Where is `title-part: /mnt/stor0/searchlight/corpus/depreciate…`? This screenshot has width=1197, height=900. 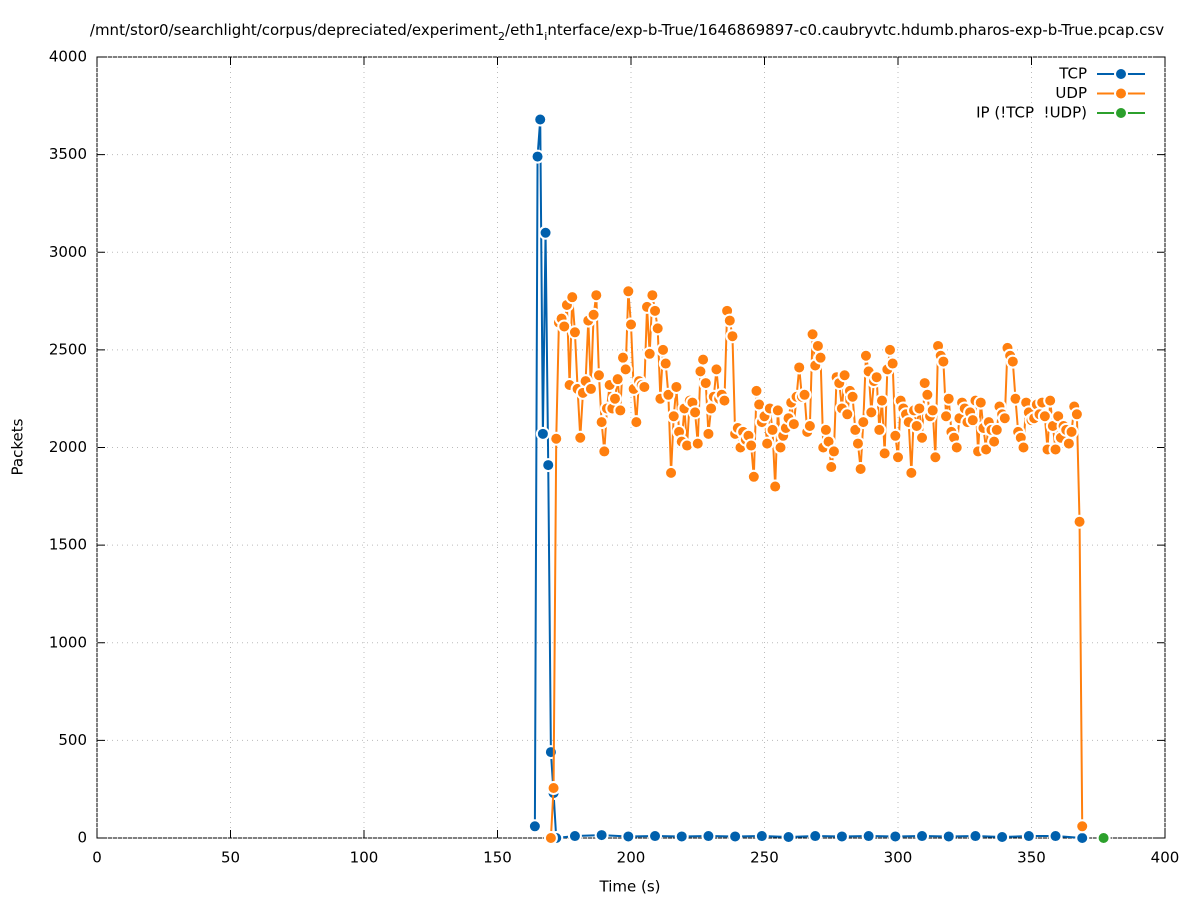 title-part: /mnt/stor0/searchlight/corpus/depreciate… is located at coordinates (294, 30).